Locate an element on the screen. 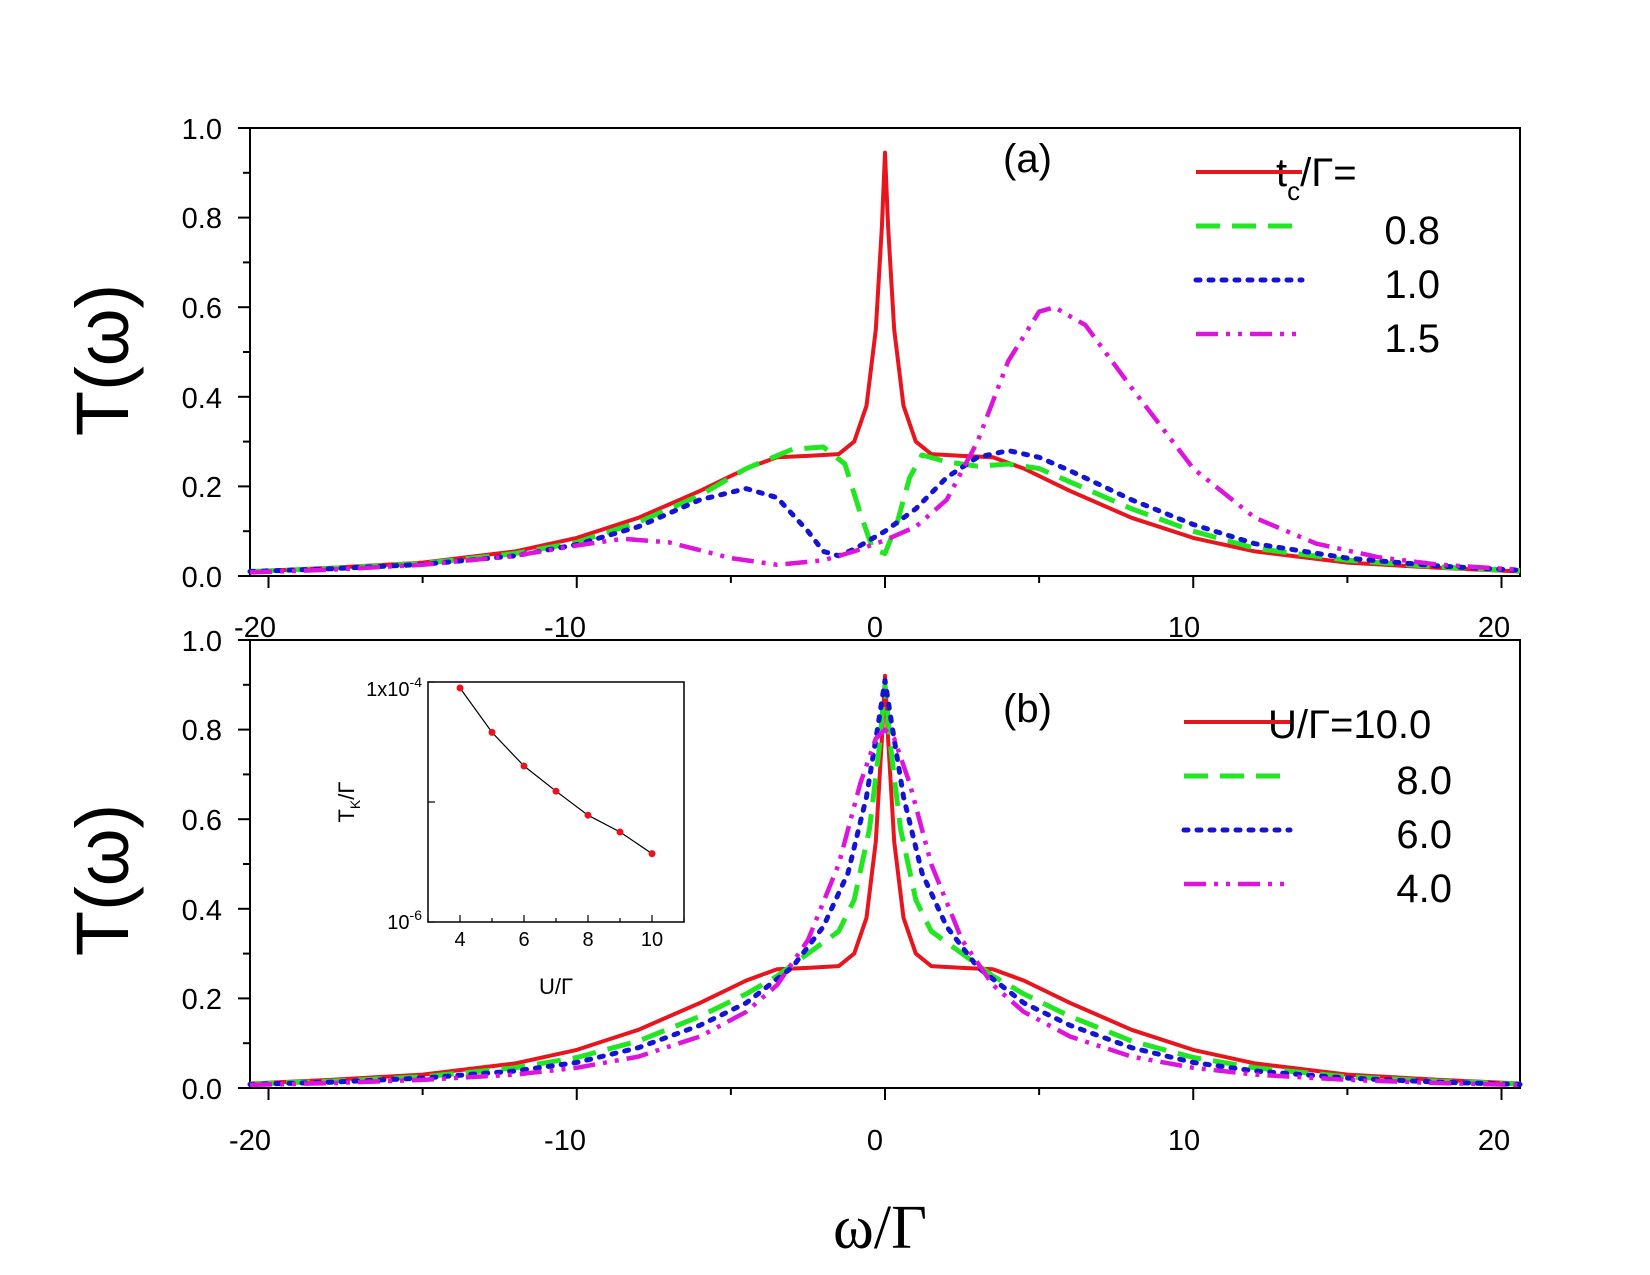 The width and height of the screenshot is (1650, 1275). inset-ytick: 1x10⁻⁴ is located at coordinates (394, 687).